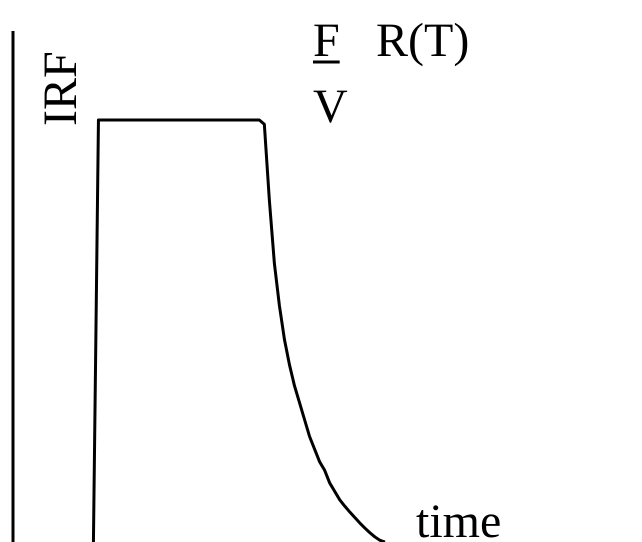 Image resolution: width=642 pixels, height=542 pixels. What do you see at coordinates (423, 40) in the screenshot?
I see `text: R(T)` at bounding box center [423, 40].